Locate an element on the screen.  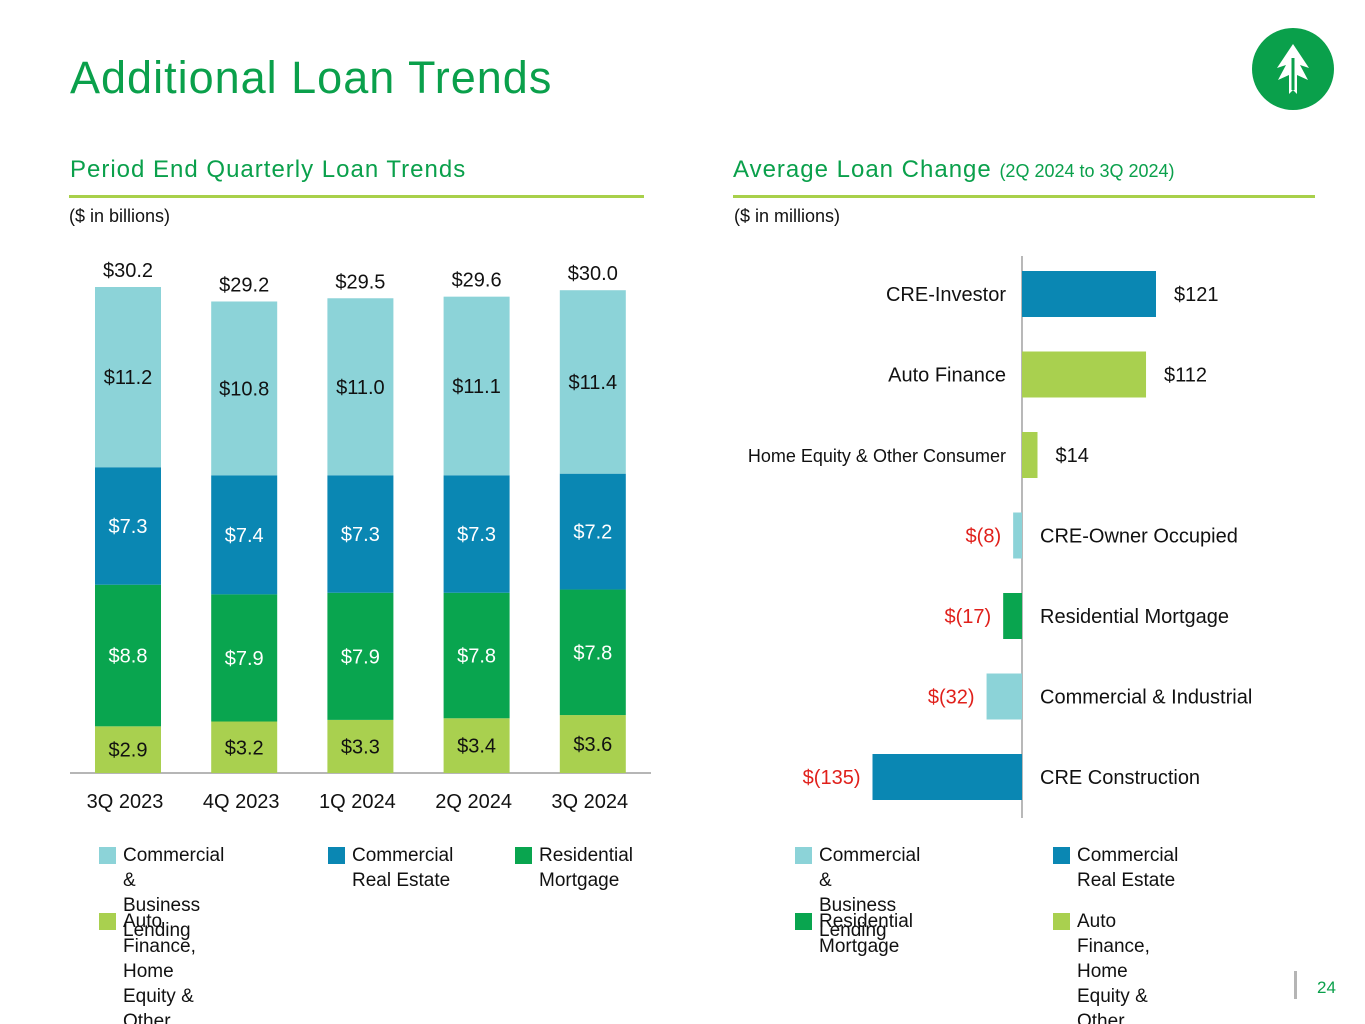
bar-segment-label: $3.6 is located at coordinates (592, 745).